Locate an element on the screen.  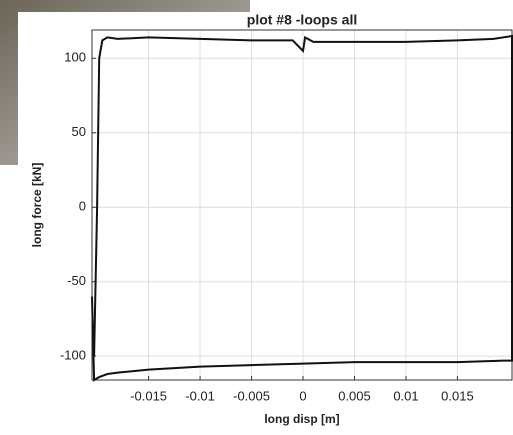
y-axis-label: long force [kN] is located at coordinates (37, 205).